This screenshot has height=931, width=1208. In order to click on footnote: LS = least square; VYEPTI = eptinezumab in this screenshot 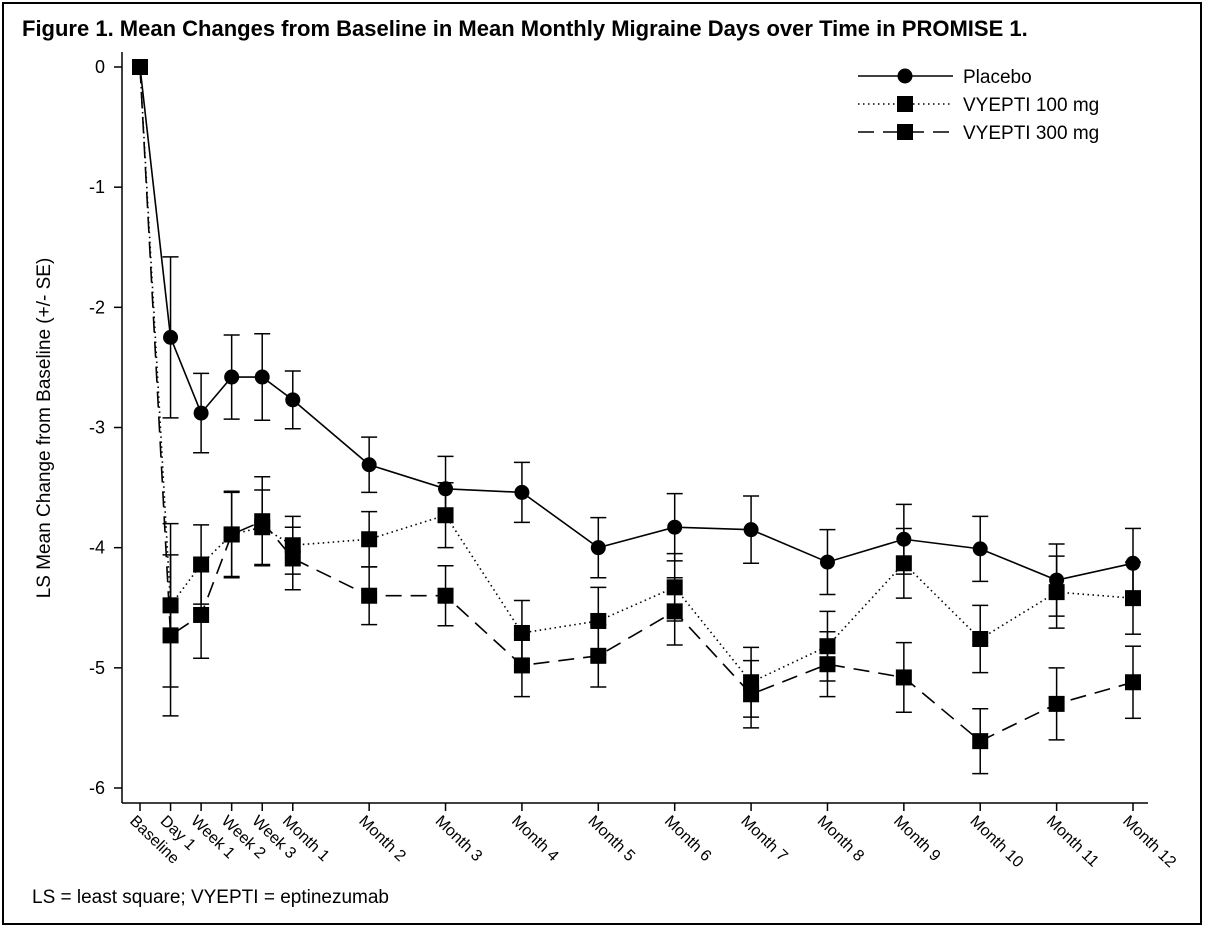, I will do `click(210, 897)`.